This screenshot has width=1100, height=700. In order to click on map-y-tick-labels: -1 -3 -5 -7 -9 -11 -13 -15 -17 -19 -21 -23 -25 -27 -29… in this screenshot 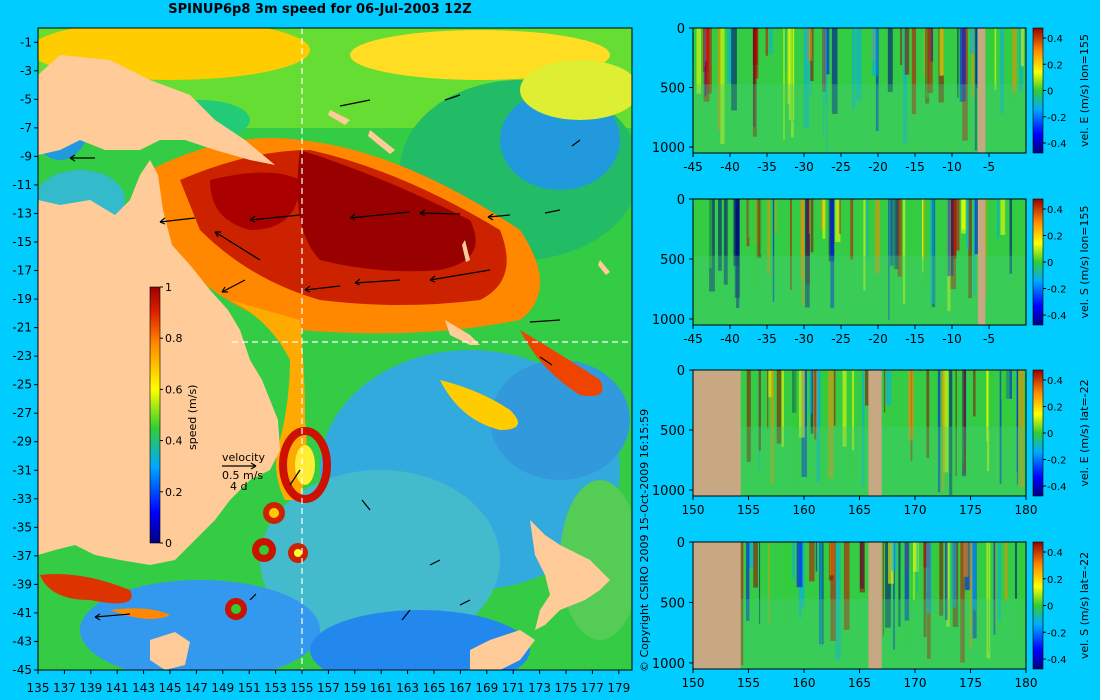, I will do `click(25, 356)`.